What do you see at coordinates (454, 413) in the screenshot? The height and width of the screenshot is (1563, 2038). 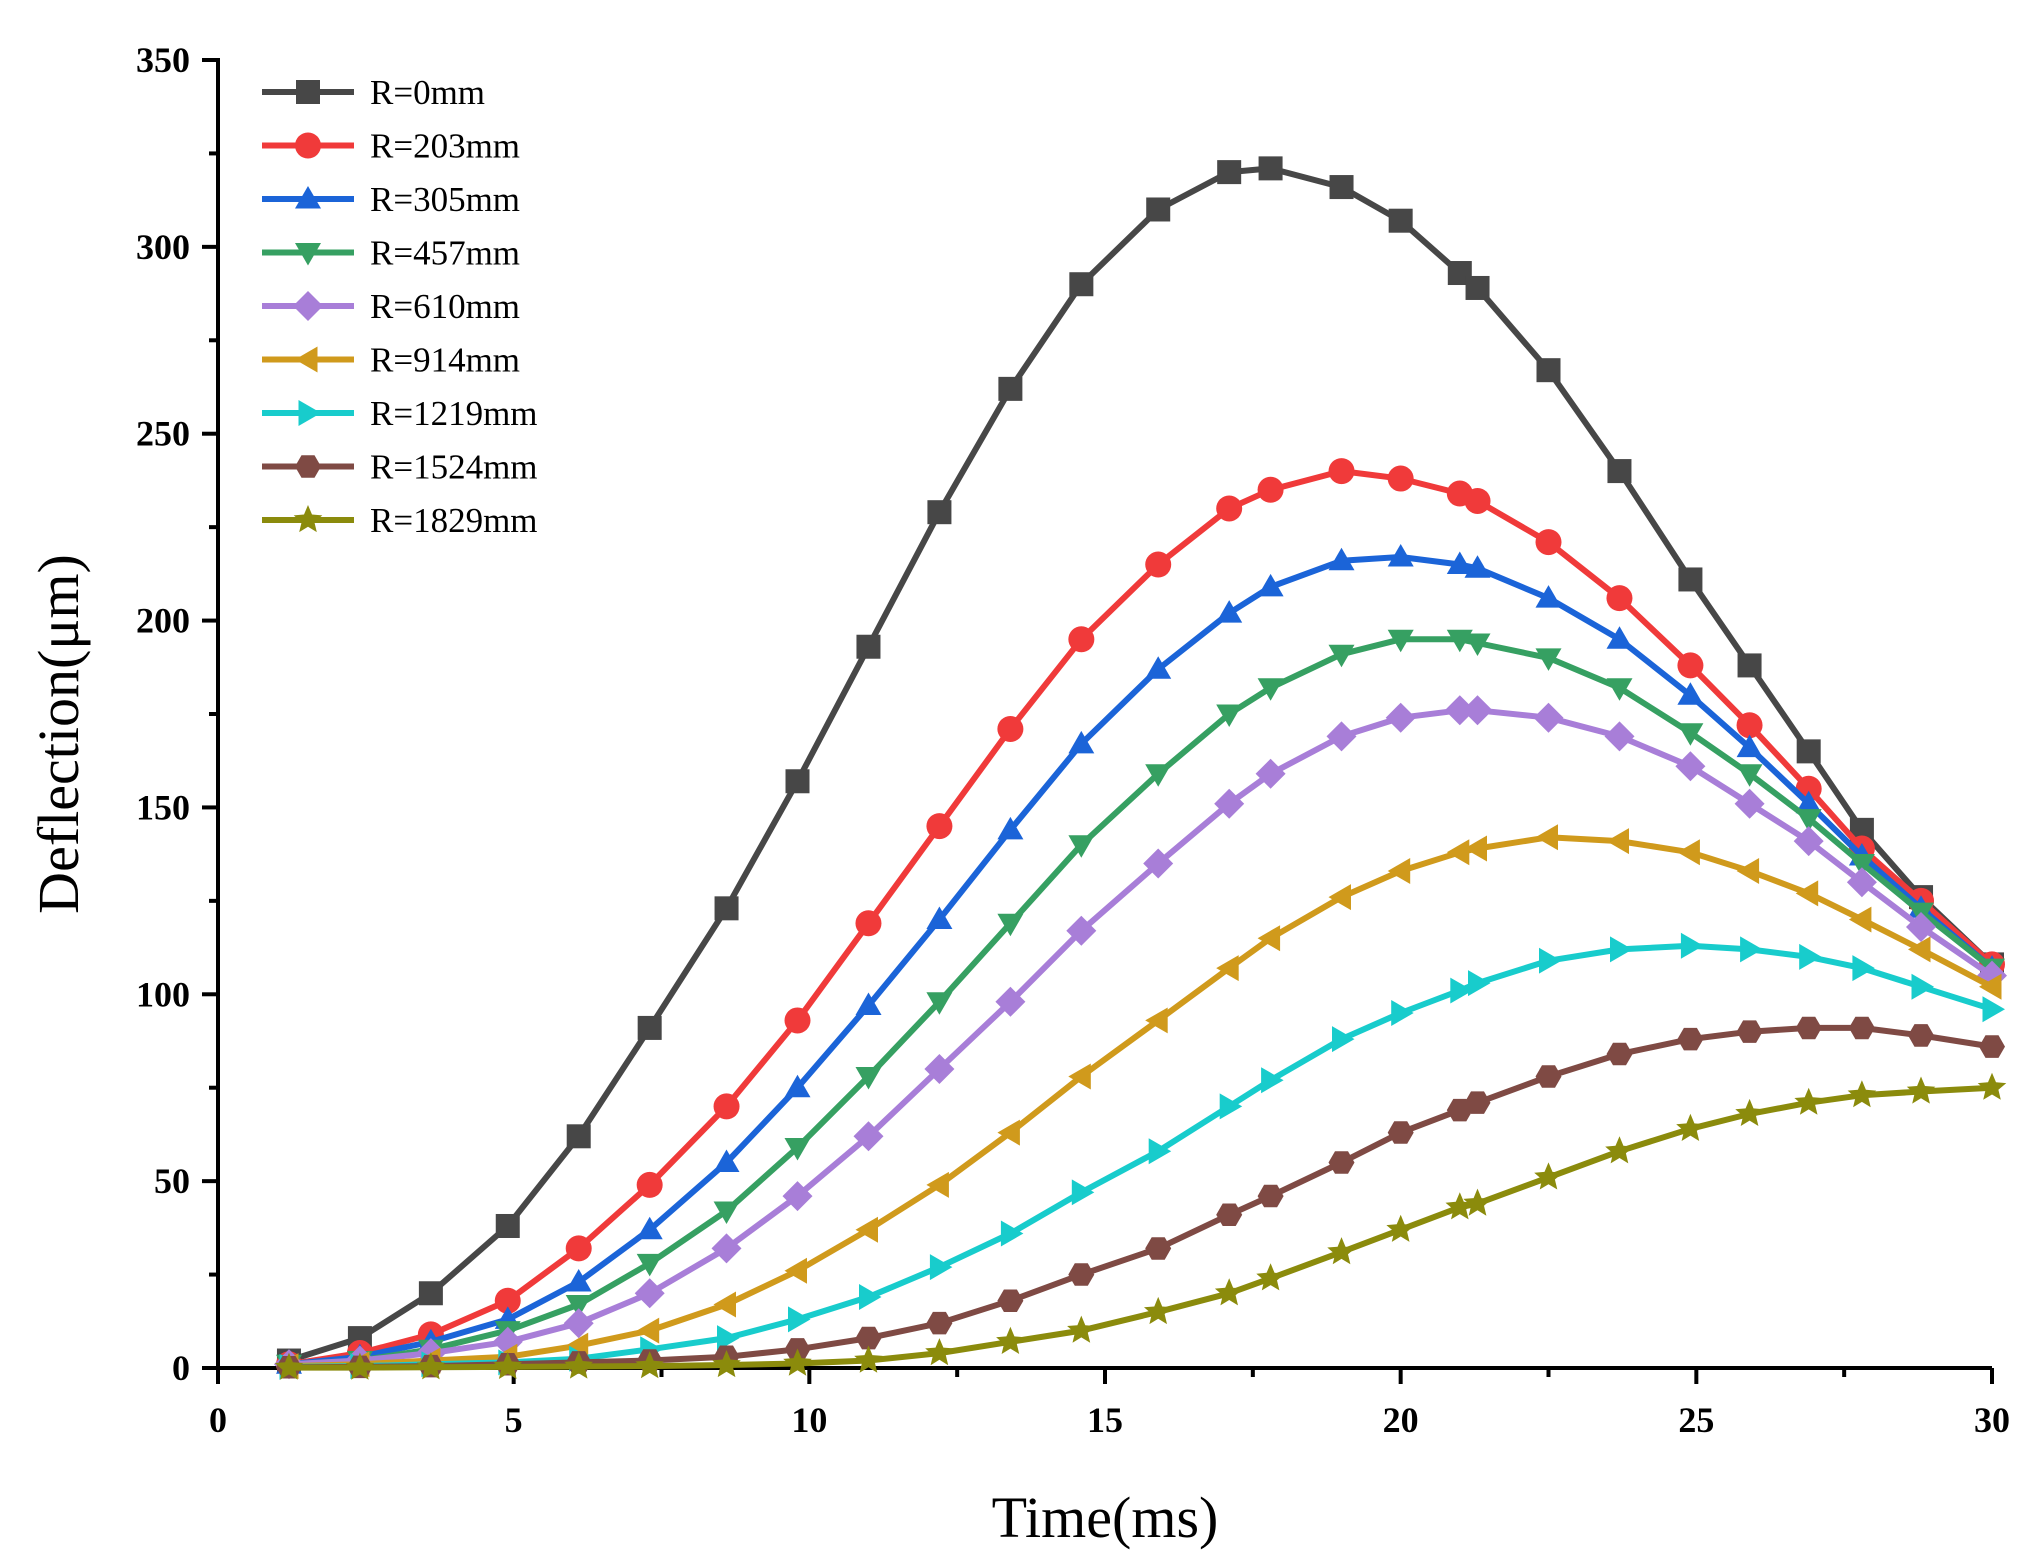 I see `legend-label: R=1219mm` at bounding box center [454, 413].